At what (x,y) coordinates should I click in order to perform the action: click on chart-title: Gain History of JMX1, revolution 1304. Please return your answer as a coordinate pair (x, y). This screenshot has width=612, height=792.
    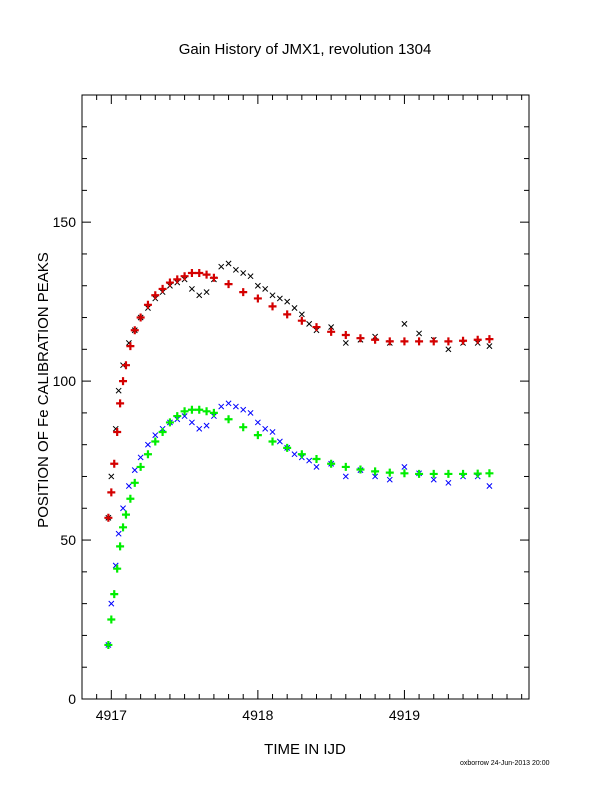
    Looking at the image, I should click on (305, 49).